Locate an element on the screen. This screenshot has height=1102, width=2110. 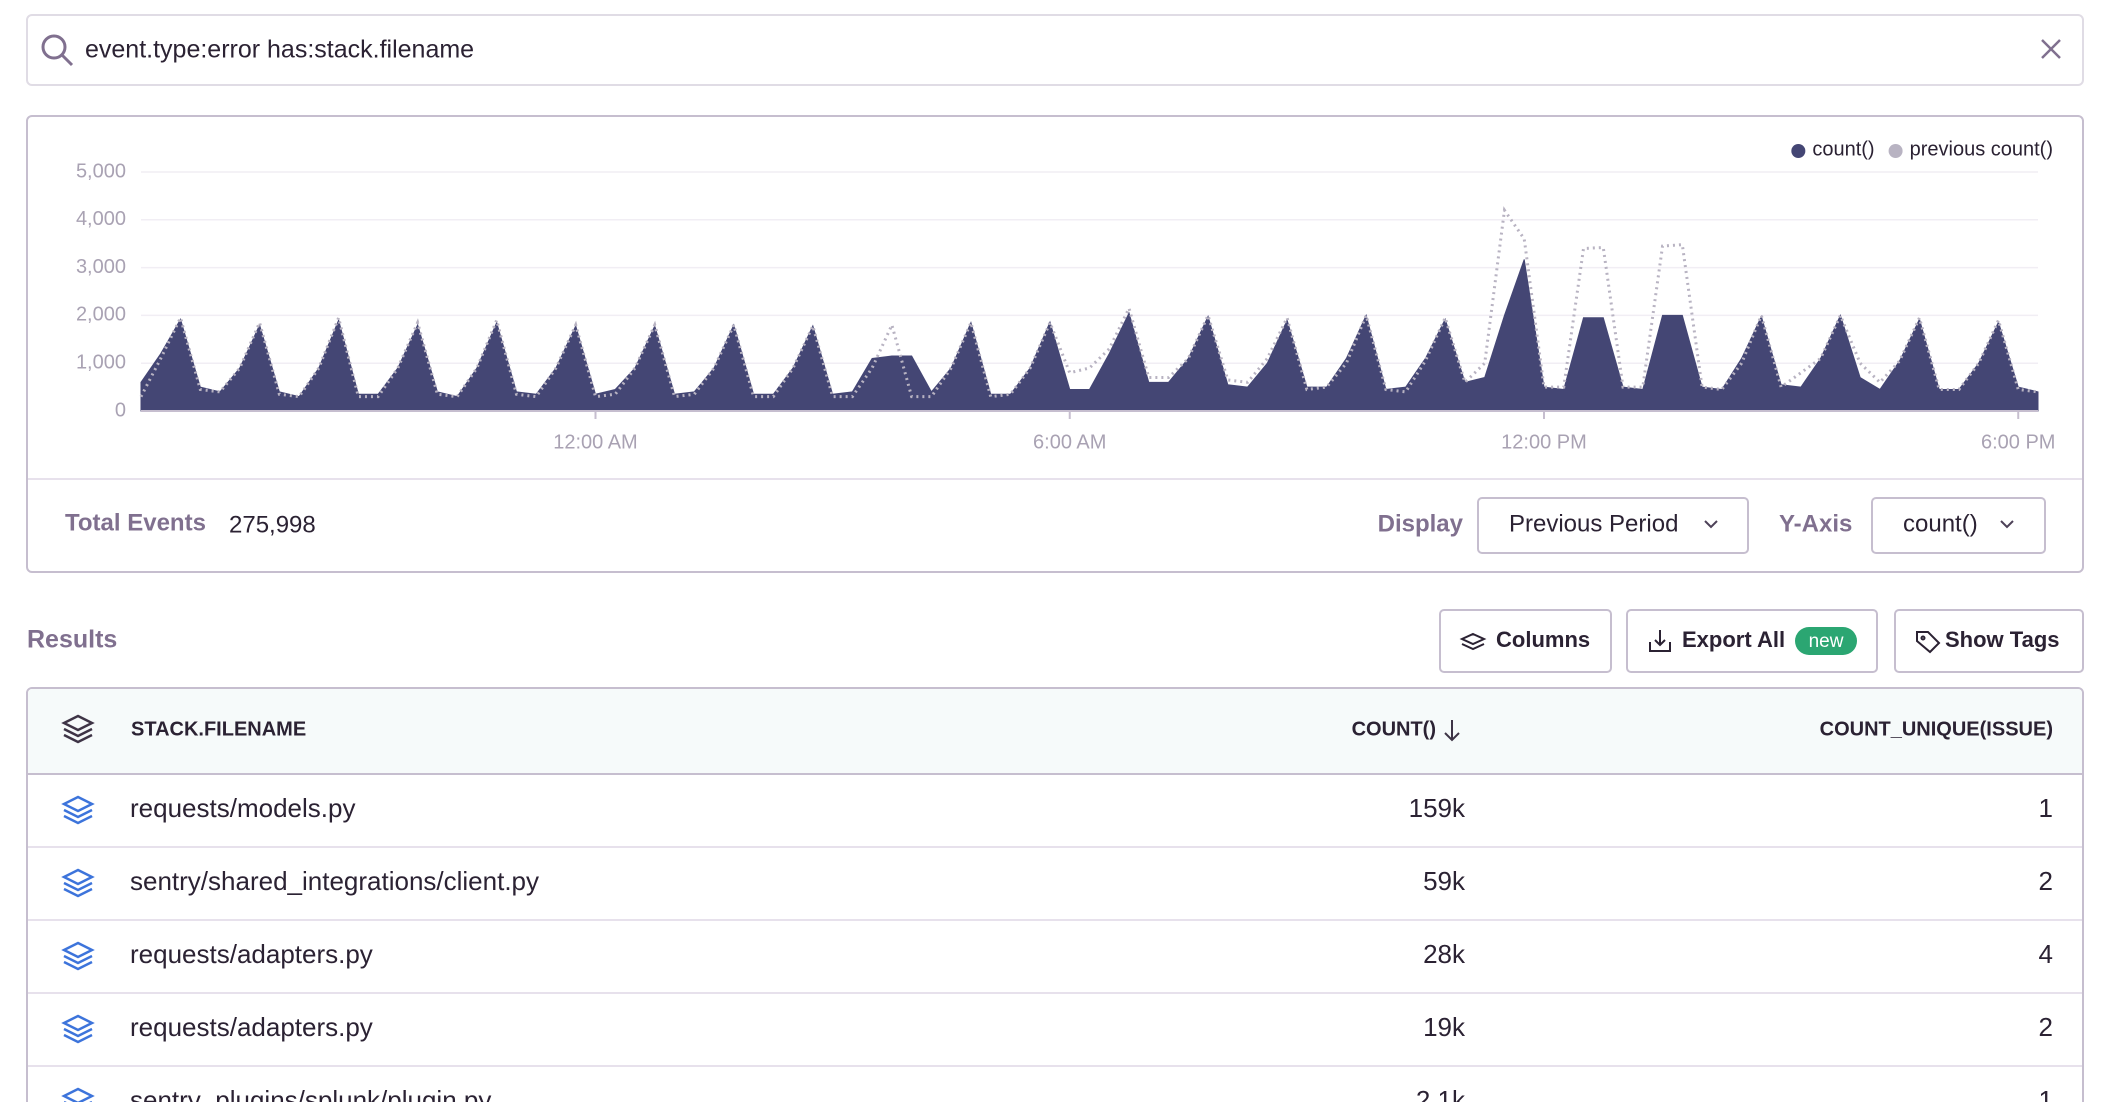
search-bar is located at coordinates (1055, 50).